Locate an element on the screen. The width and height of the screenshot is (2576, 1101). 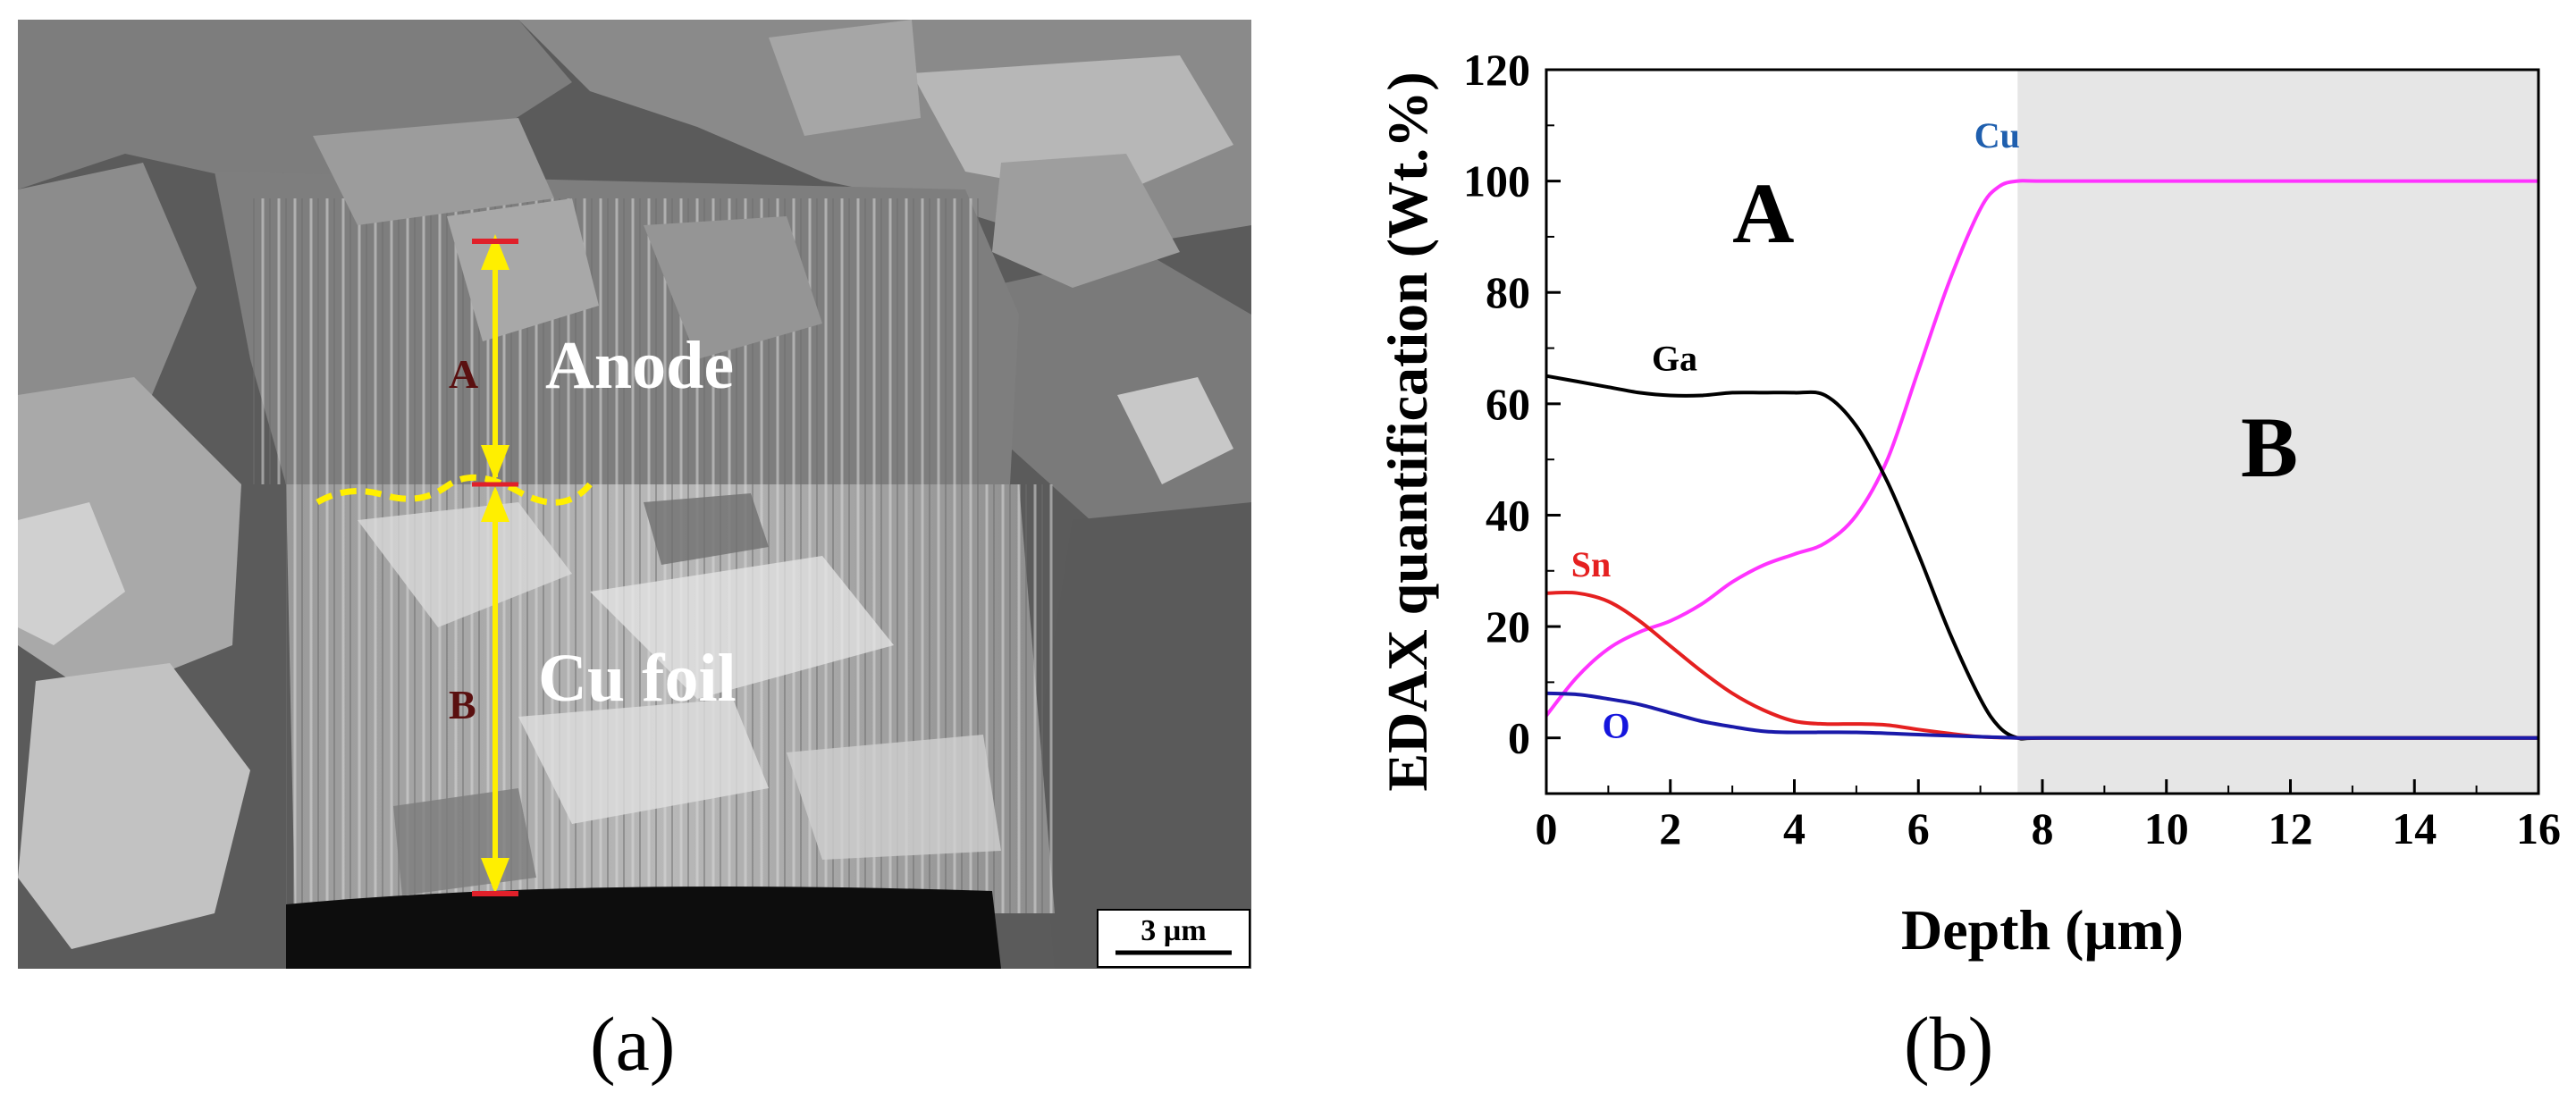
series-label-sn: Sn is located at coordinates (1592, 564).